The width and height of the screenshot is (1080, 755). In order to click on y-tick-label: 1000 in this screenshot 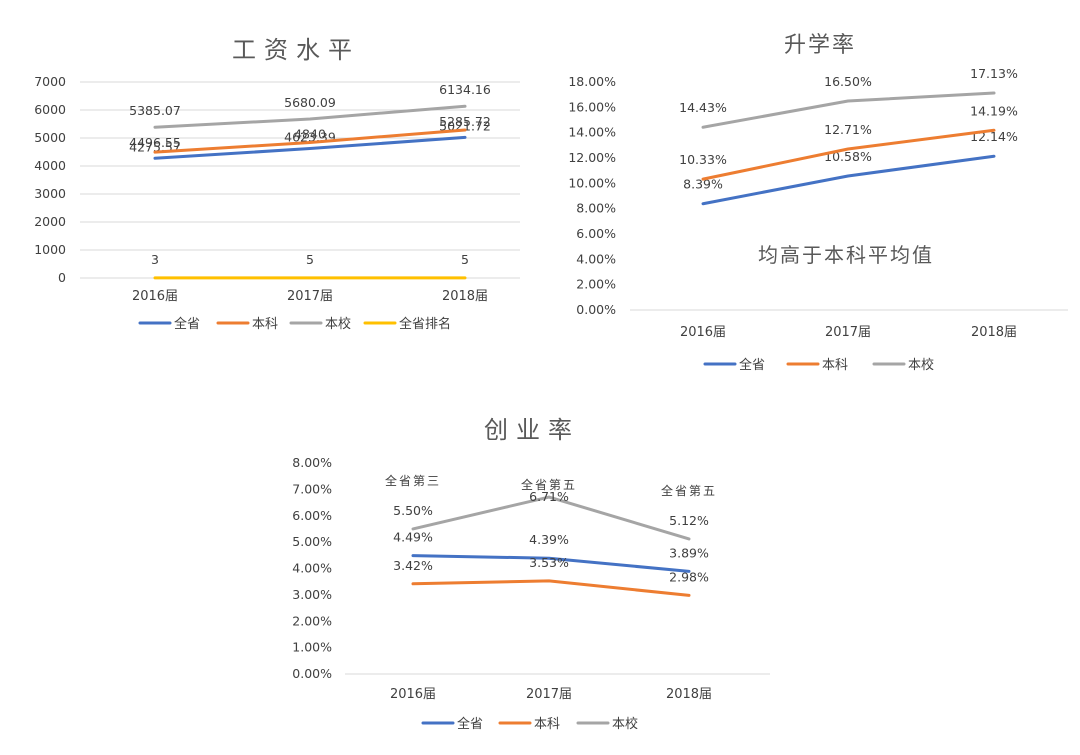, I will do `click(50, 249)`.